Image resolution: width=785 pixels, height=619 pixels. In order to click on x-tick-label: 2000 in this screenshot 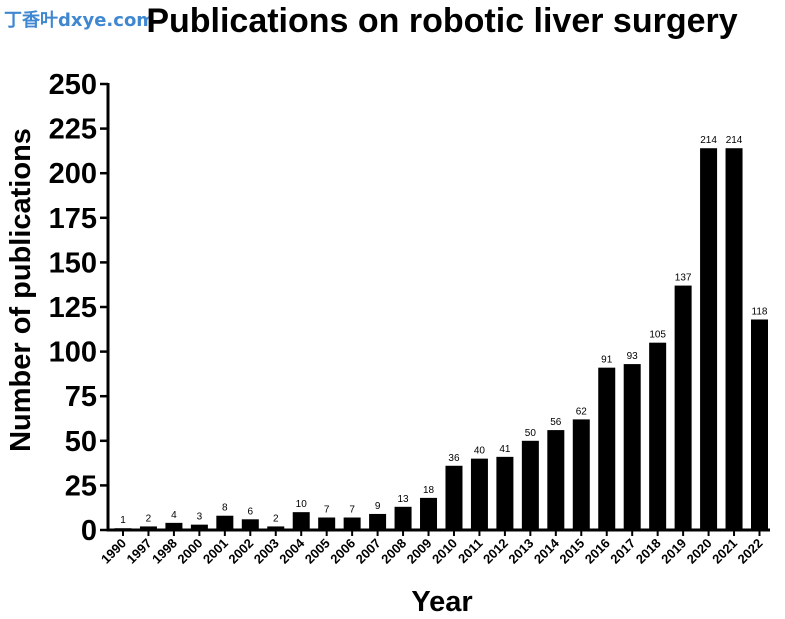, I will do `click(189, 551)`.